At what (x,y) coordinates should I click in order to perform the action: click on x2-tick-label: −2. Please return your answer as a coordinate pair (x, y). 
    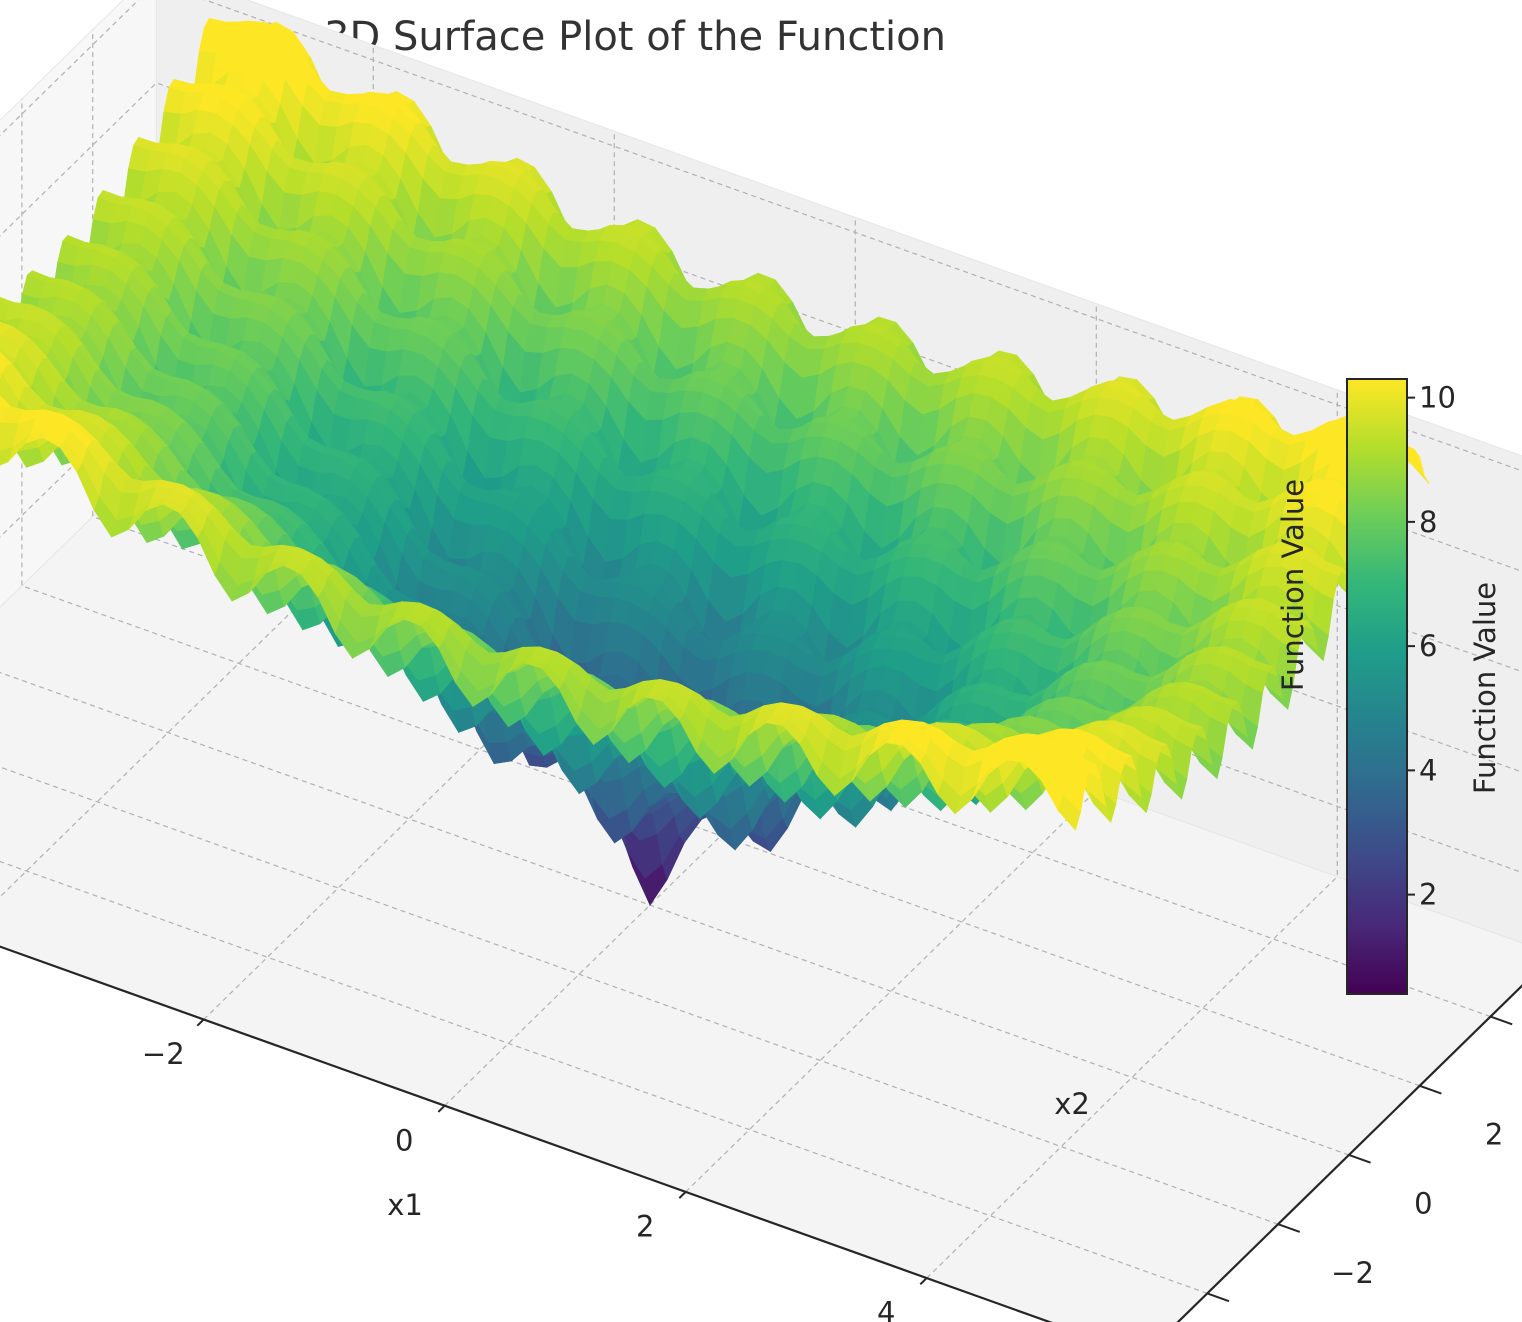
    Looking at the image, I should click on (1352, 1273).